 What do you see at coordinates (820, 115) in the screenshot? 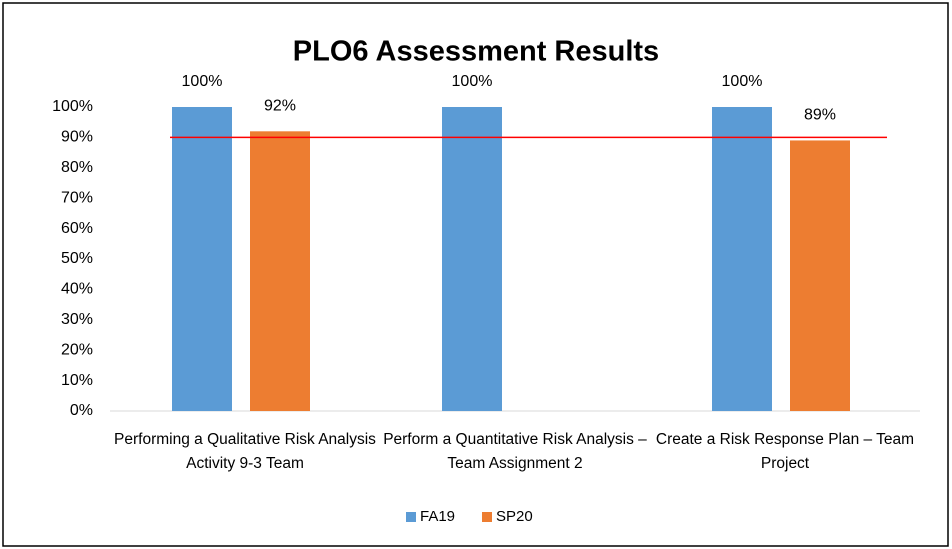
I see `data-label: 89%` at bounding box center [820, 115].